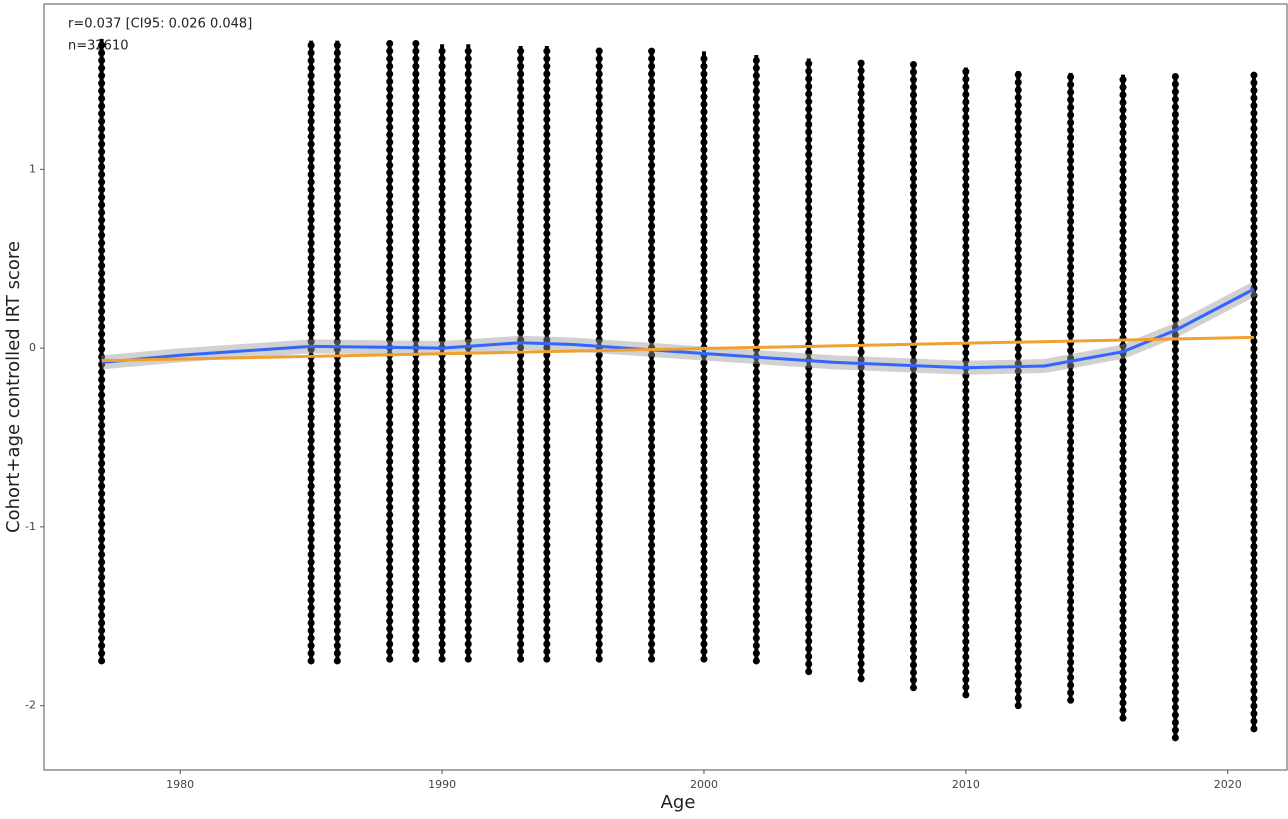  What do you see at coordinates (678, 802) in the screenshot?
I see `x-axis-title: Age` at bounding box center [678, 802].